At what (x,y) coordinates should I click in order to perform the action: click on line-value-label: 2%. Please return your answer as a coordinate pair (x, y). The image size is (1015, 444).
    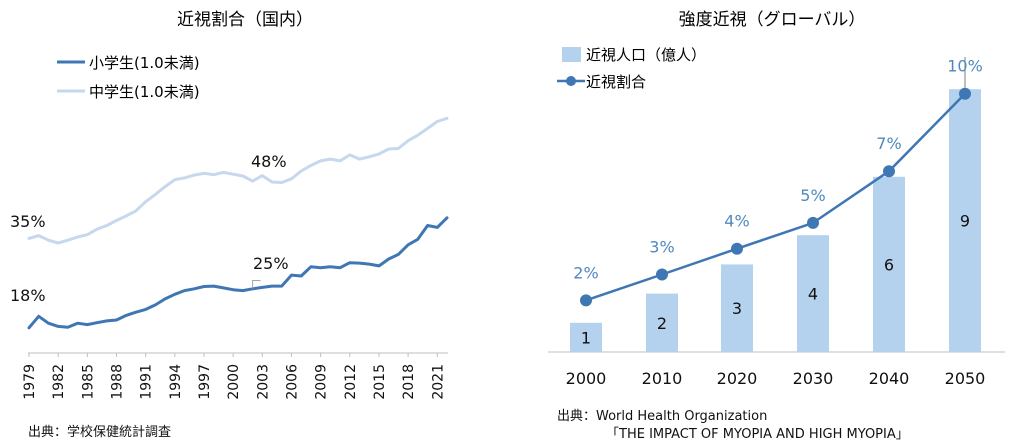
    Looking at the image, I should click on (585, 272).